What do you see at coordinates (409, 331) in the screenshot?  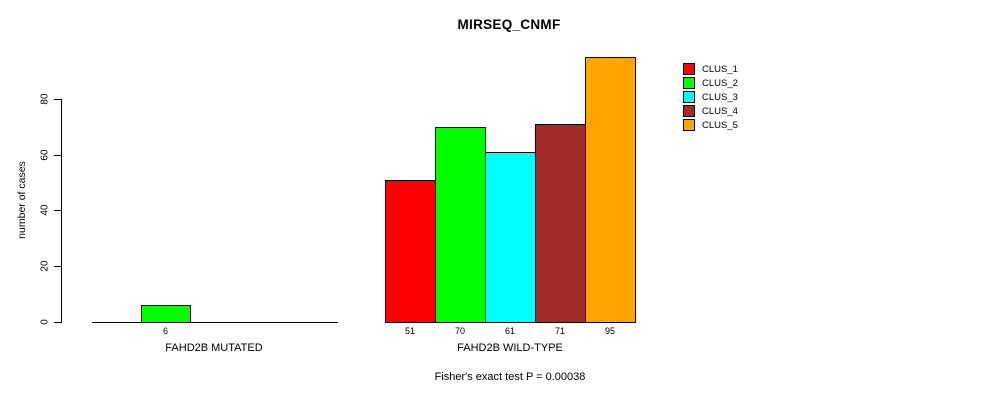 I see `bar-value-label: 51` at bounding box center [409, 331].